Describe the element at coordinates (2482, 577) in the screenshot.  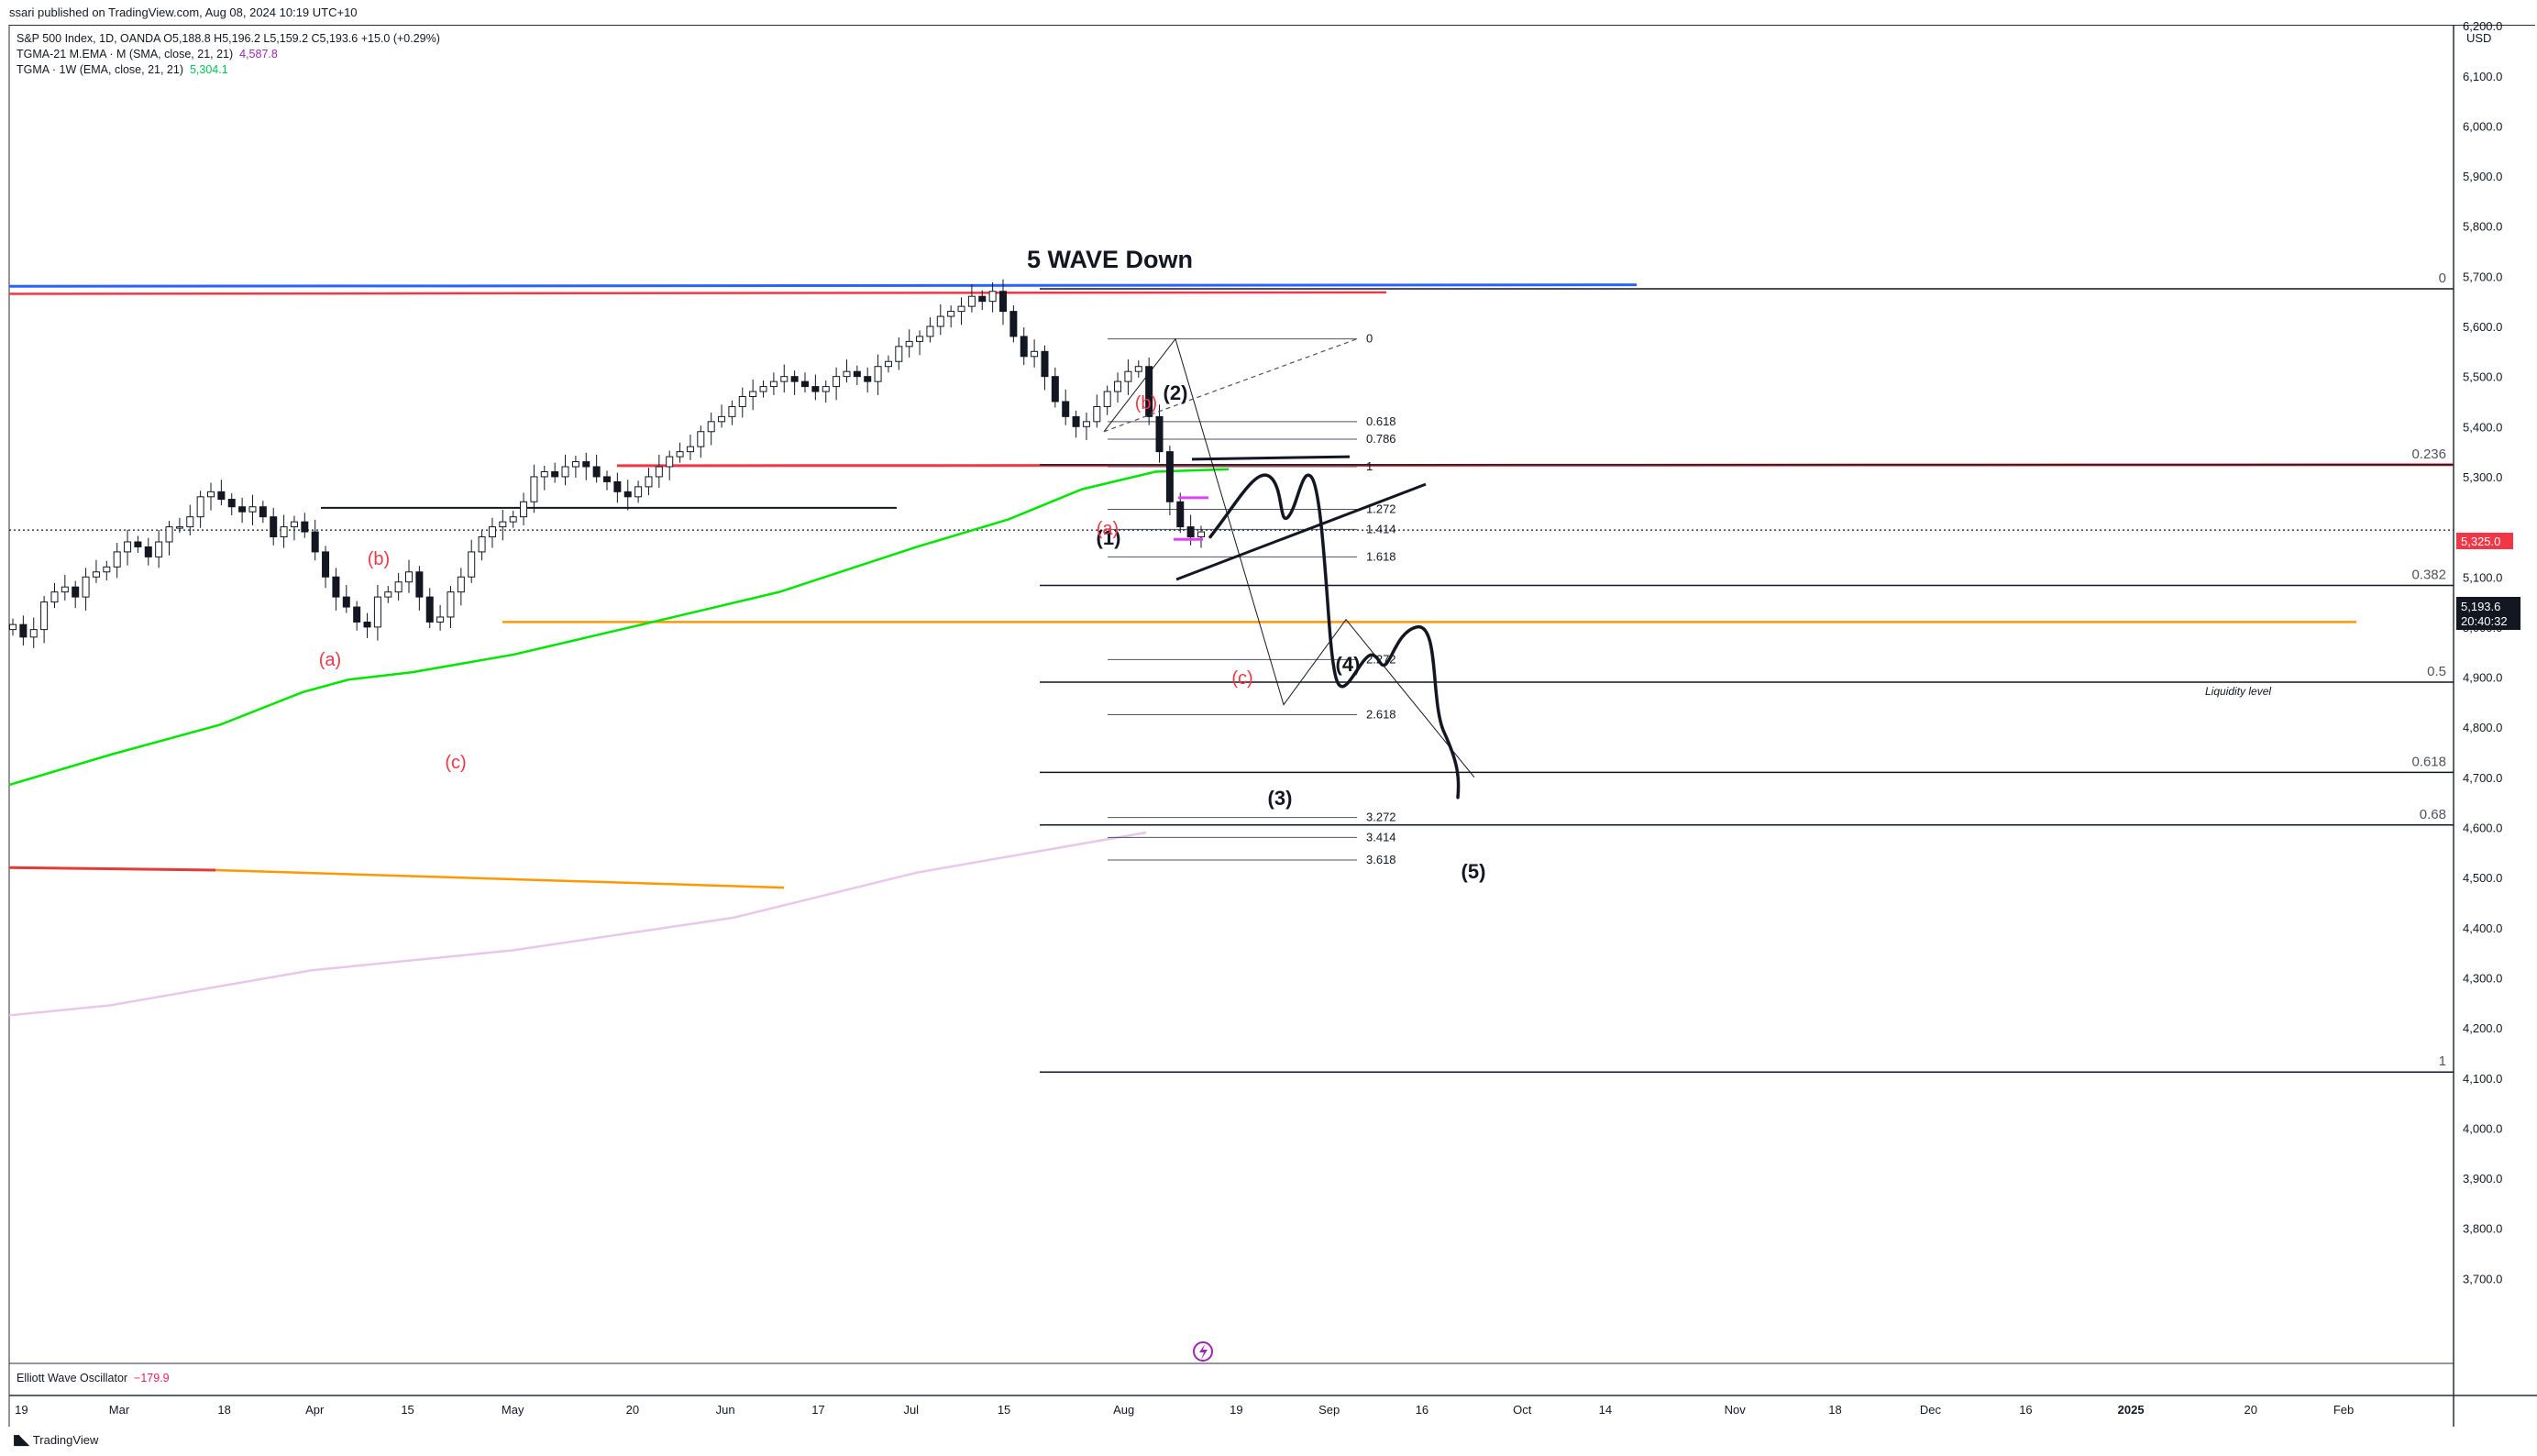
I see `price-tick-label: 5,100.0` at that location.